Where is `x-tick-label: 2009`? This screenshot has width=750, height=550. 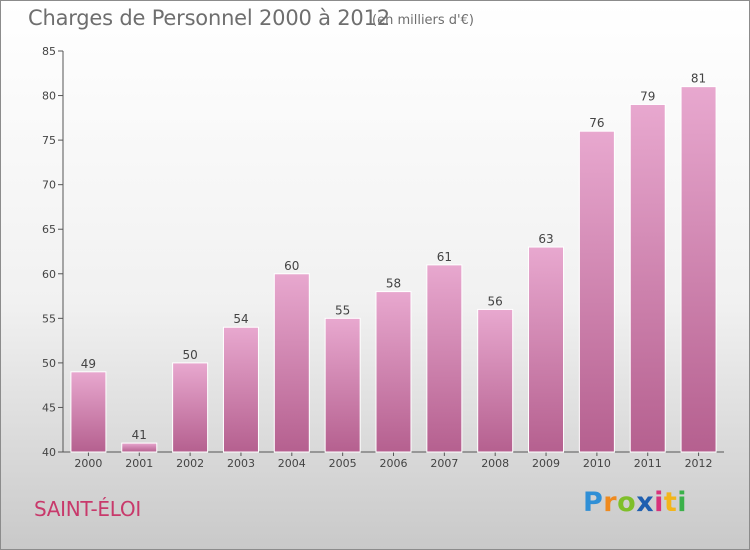
x-tick-label: 2009 is located at coordinates (546, 463).